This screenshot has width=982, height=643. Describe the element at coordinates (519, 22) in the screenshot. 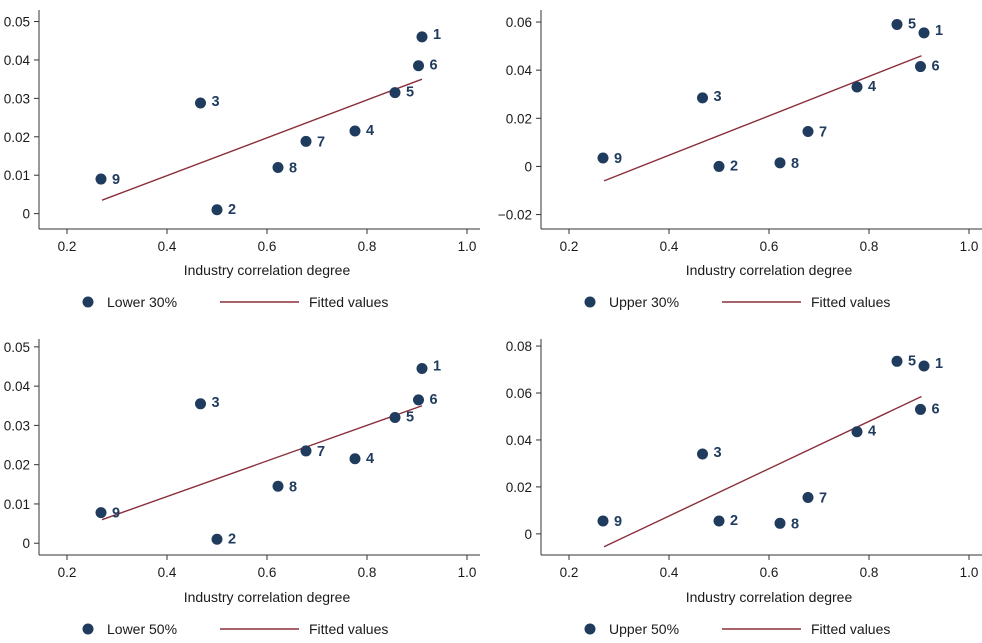

I see `y-tick-label: 0.06` at that location.